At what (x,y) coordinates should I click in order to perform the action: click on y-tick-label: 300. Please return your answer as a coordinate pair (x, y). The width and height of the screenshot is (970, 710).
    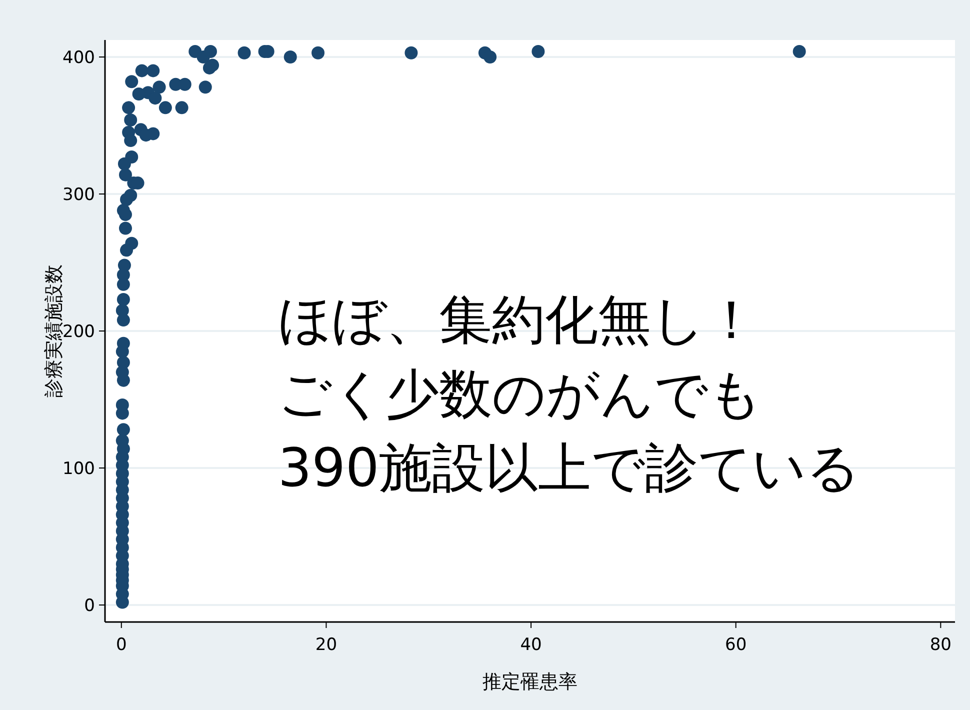
    Looking at the image, I should click on (78, 194).